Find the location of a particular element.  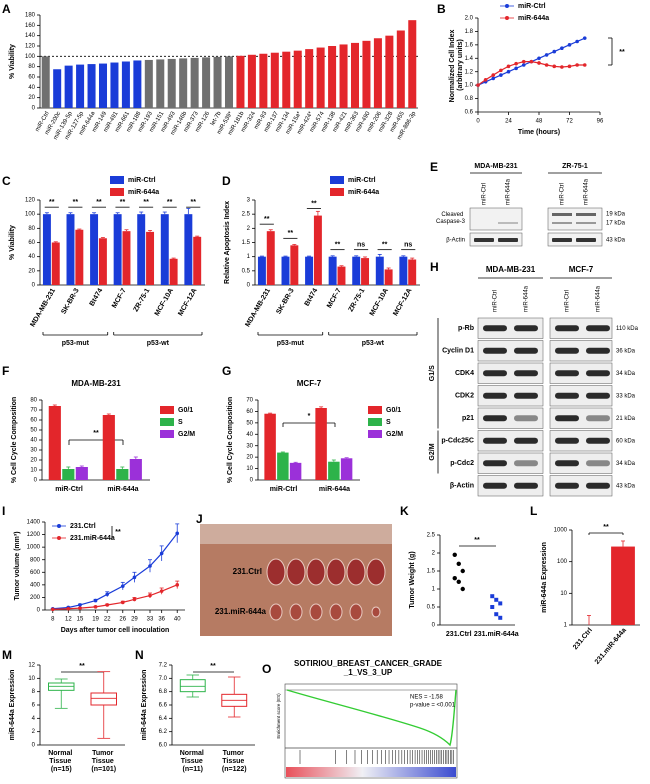

stat-label: p-value = <0.001 is located at coordinates (433, 706).